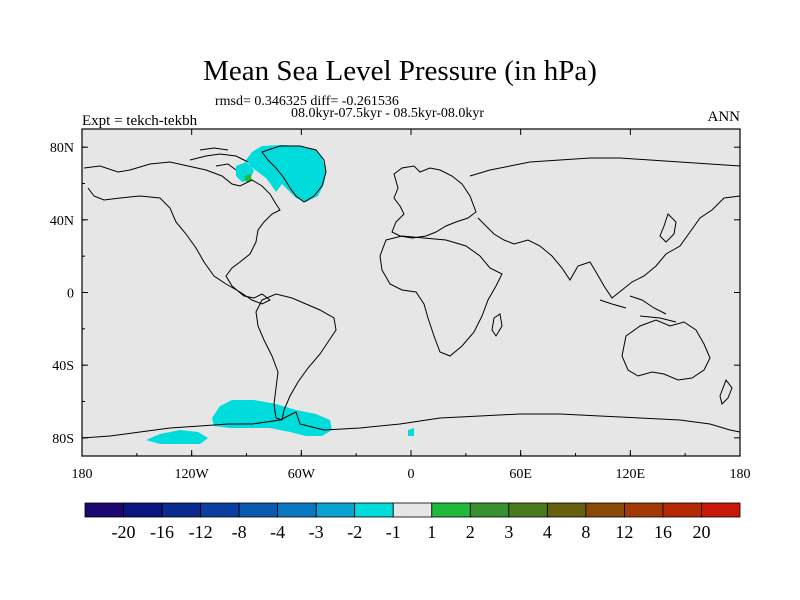 This screenshot has height=600, width=800. What do you see at coordinates (497, 325) in the screenshot?
I see `coastline-madagascar` at bounding box center [497, 325].